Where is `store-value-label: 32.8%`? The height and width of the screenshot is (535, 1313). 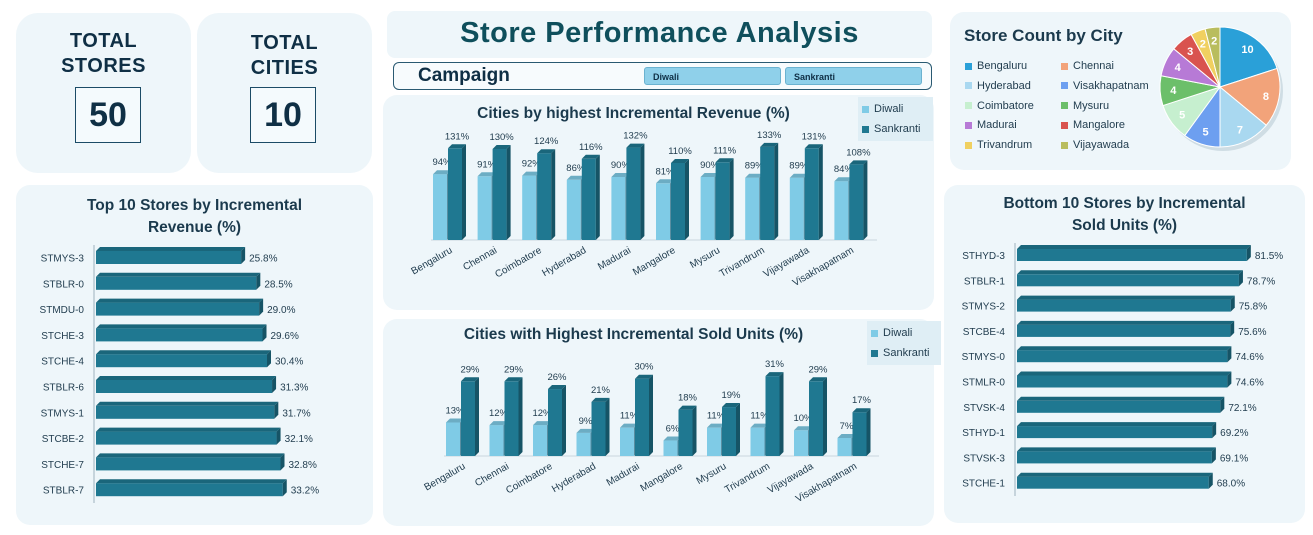 store-value-label: 32.8% is located at coordinates (303, 465).